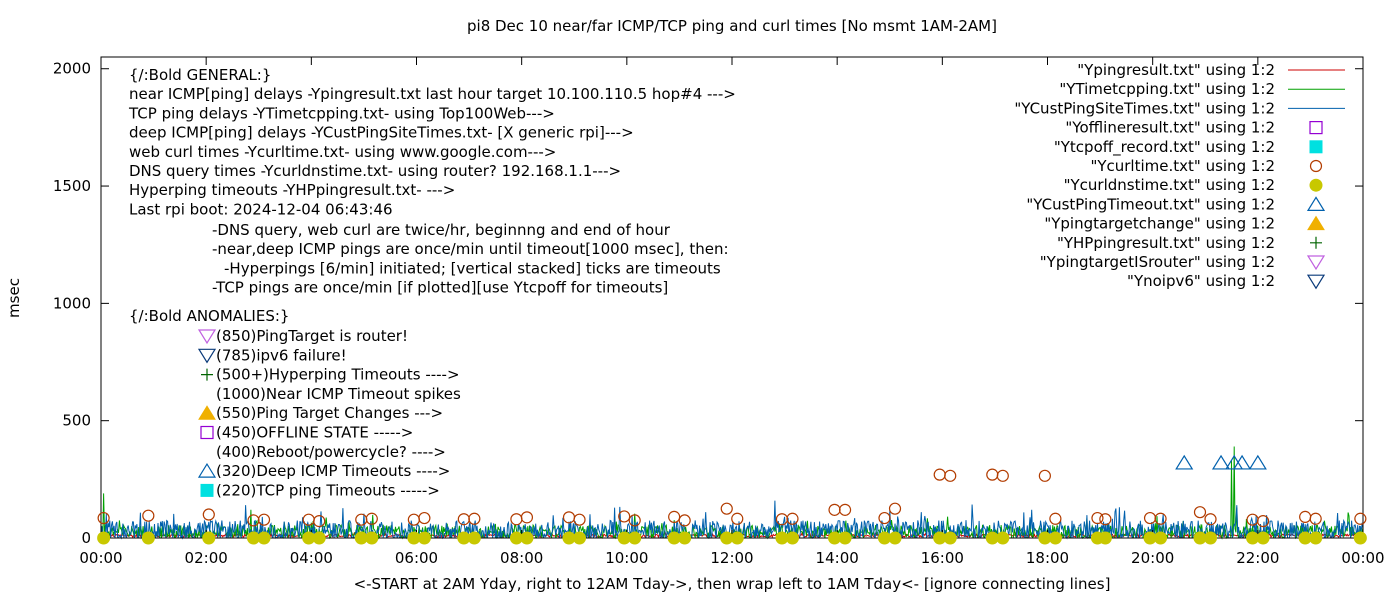 The image size is (1400, 600). What do you see at coordinates (338, 375) in the screenshot?
I see `annotation-anomaly-line: (500+)Hyperping Timeouts ---->` at bounding box center [338, 375].